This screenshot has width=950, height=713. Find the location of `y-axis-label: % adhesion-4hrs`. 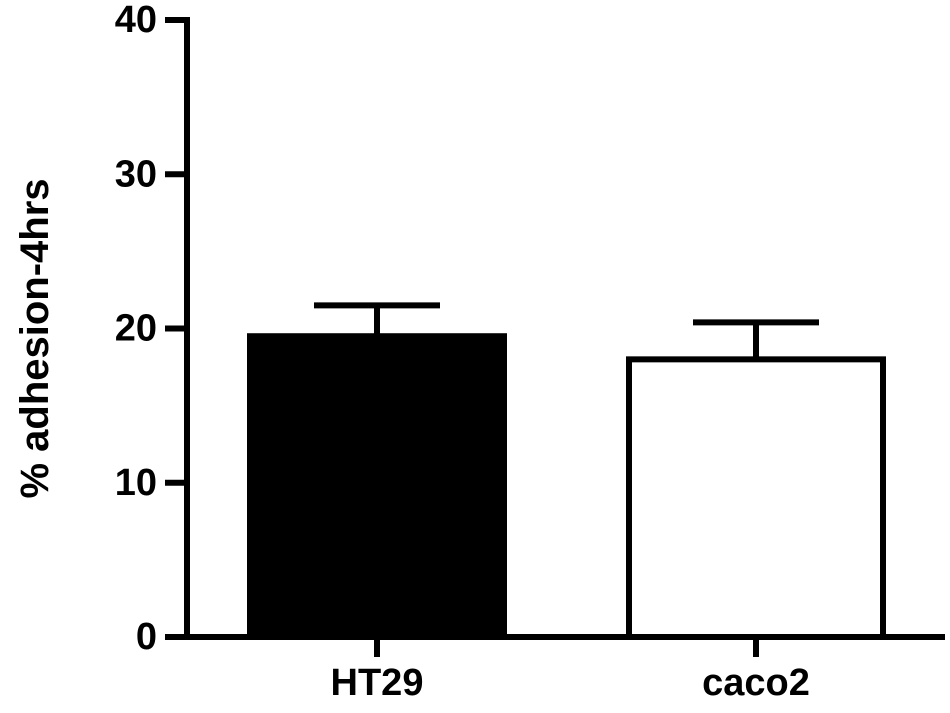

y-axis-label: % adhesion-4hrs is located at coordinates (35, 338).